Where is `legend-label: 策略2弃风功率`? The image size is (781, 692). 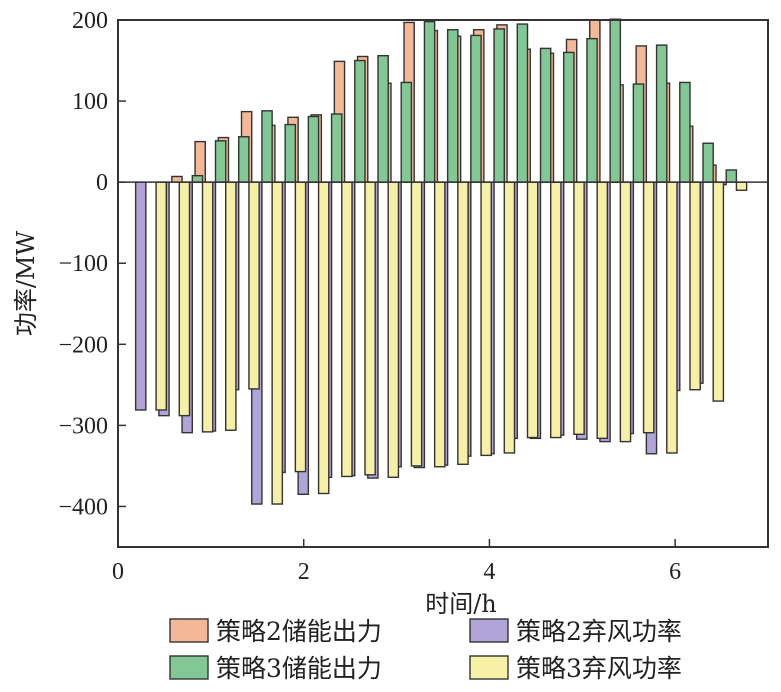
legend-label: 策略2弃风功率 is located at coordinates (599, 631).